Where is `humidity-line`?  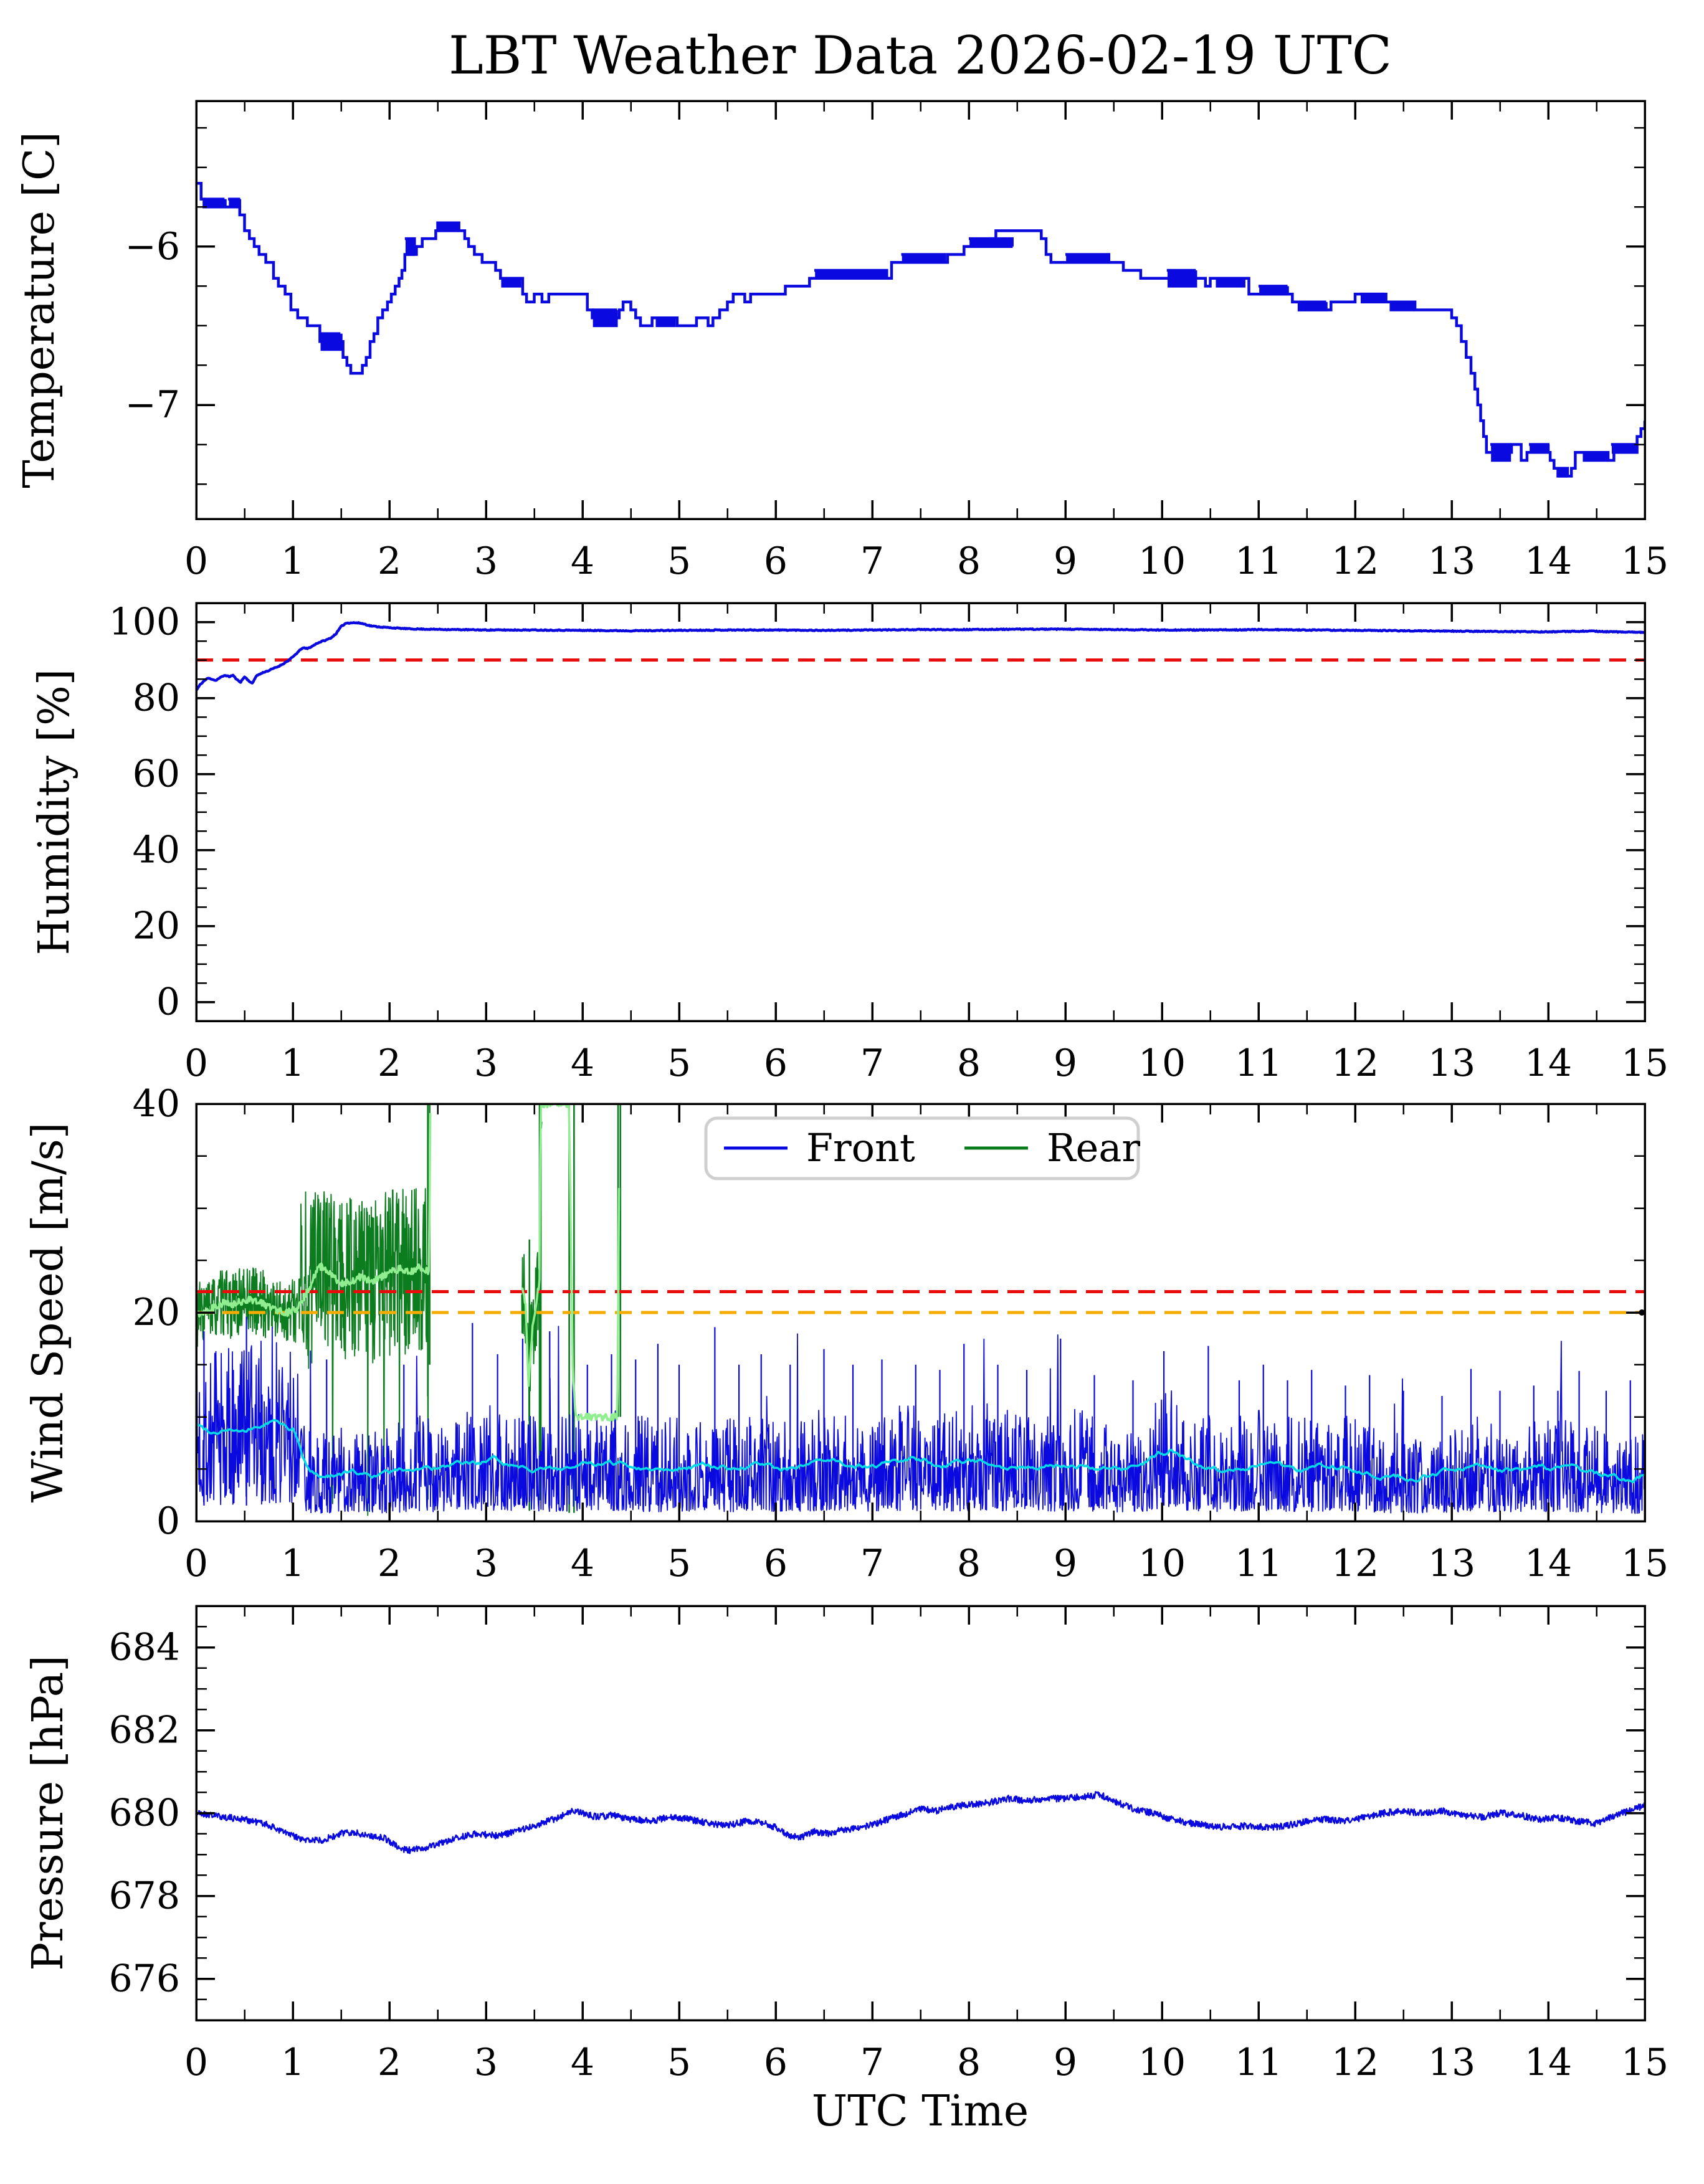 humidity-line is located at coordinates (920, 656).